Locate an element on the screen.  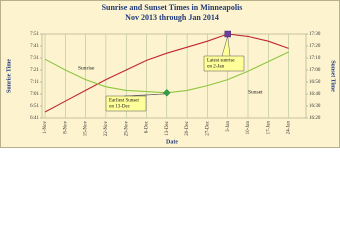
chart-subtitle: Nov 2013 through Jan 2014 is located at coordinates (172, 17).